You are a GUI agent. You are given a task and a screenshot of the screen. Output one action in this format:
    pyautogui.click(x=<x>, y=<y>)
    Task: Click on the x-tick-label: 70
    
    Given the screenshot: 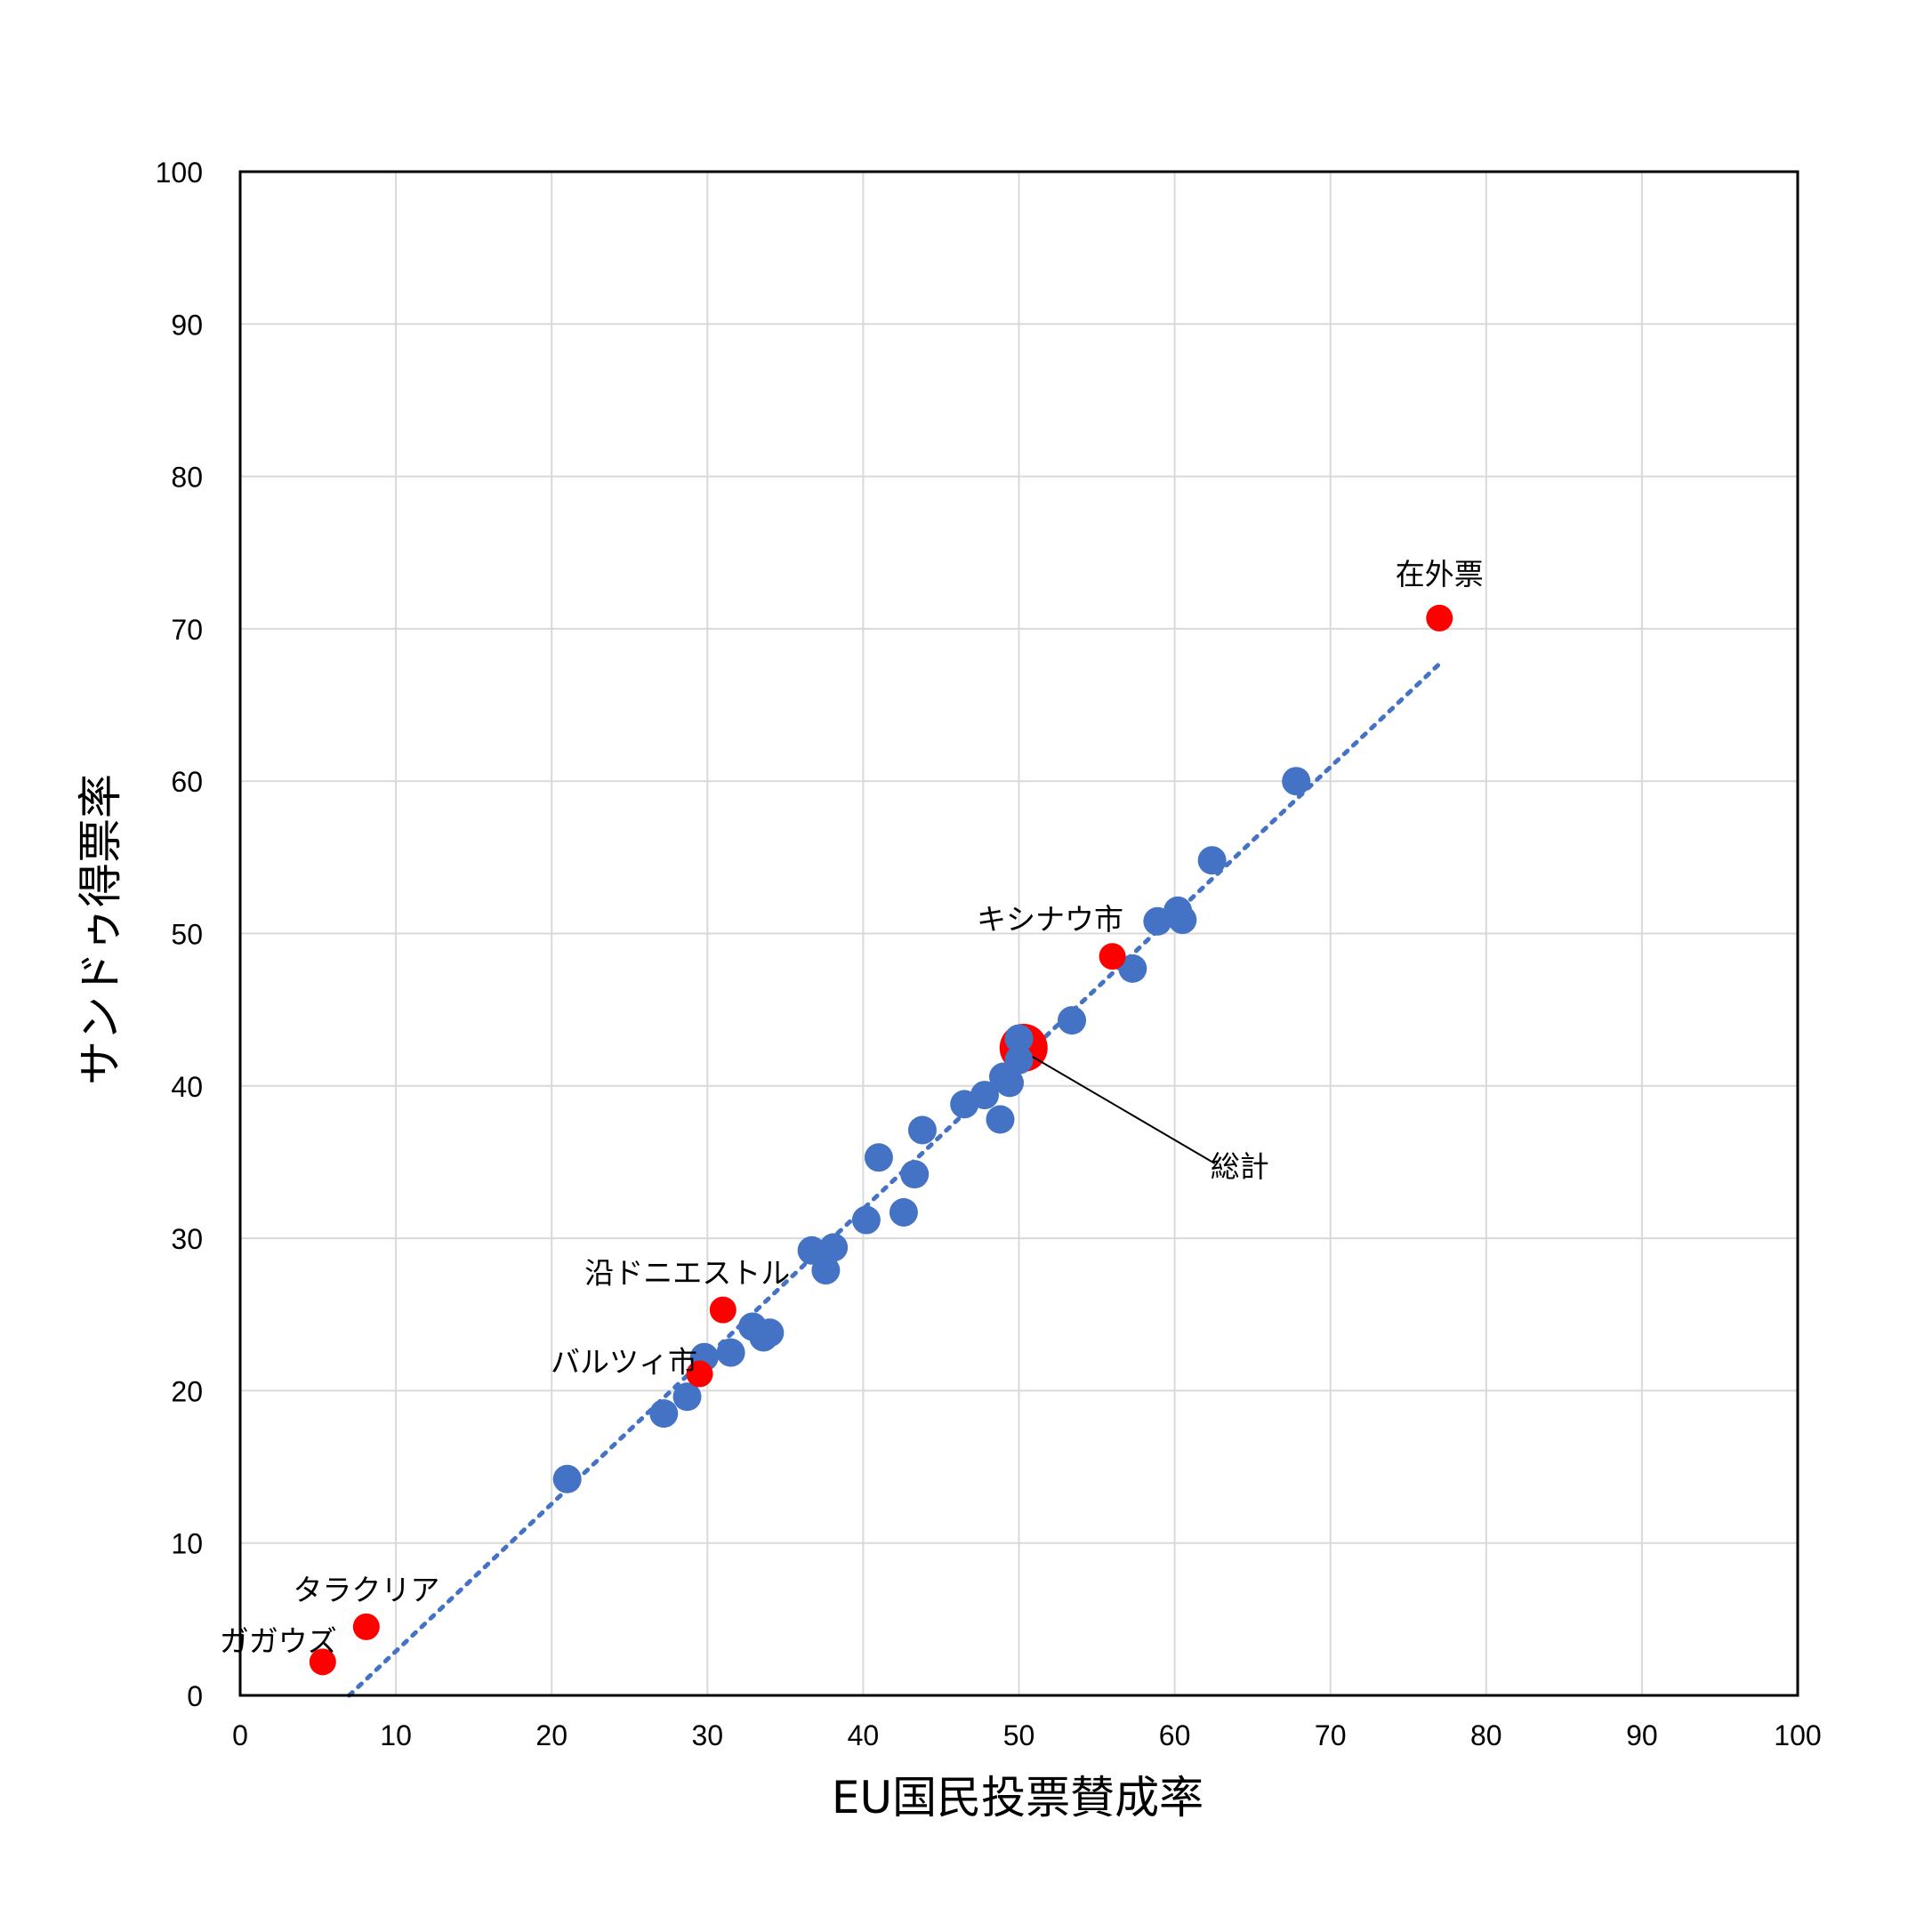 What is the action you would take?
    pyautogui.click(x=1331, y=1735)
    